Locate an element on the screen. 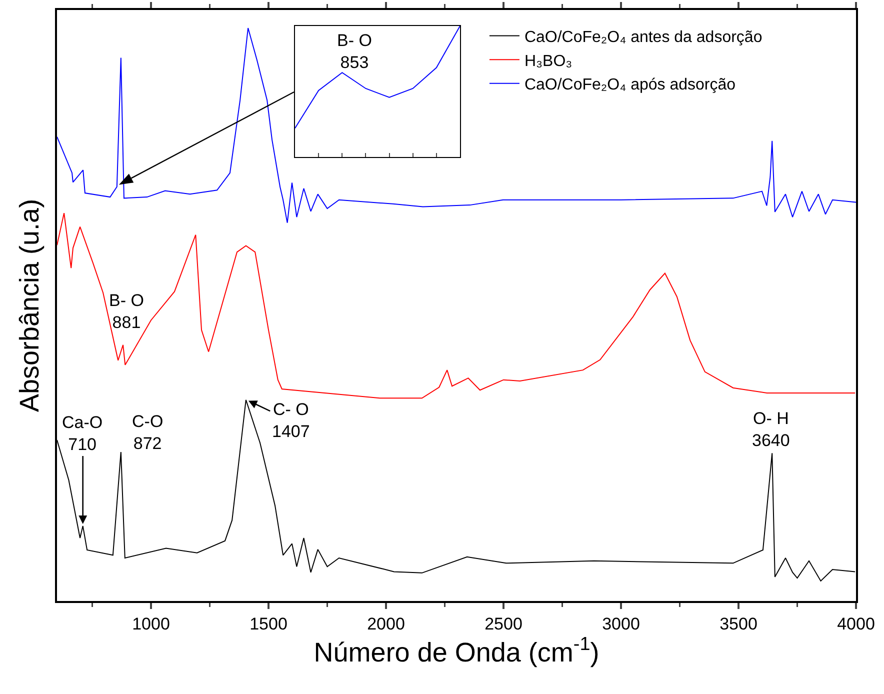  x-tick-label: 4000 is located at coordinates (856, 624).